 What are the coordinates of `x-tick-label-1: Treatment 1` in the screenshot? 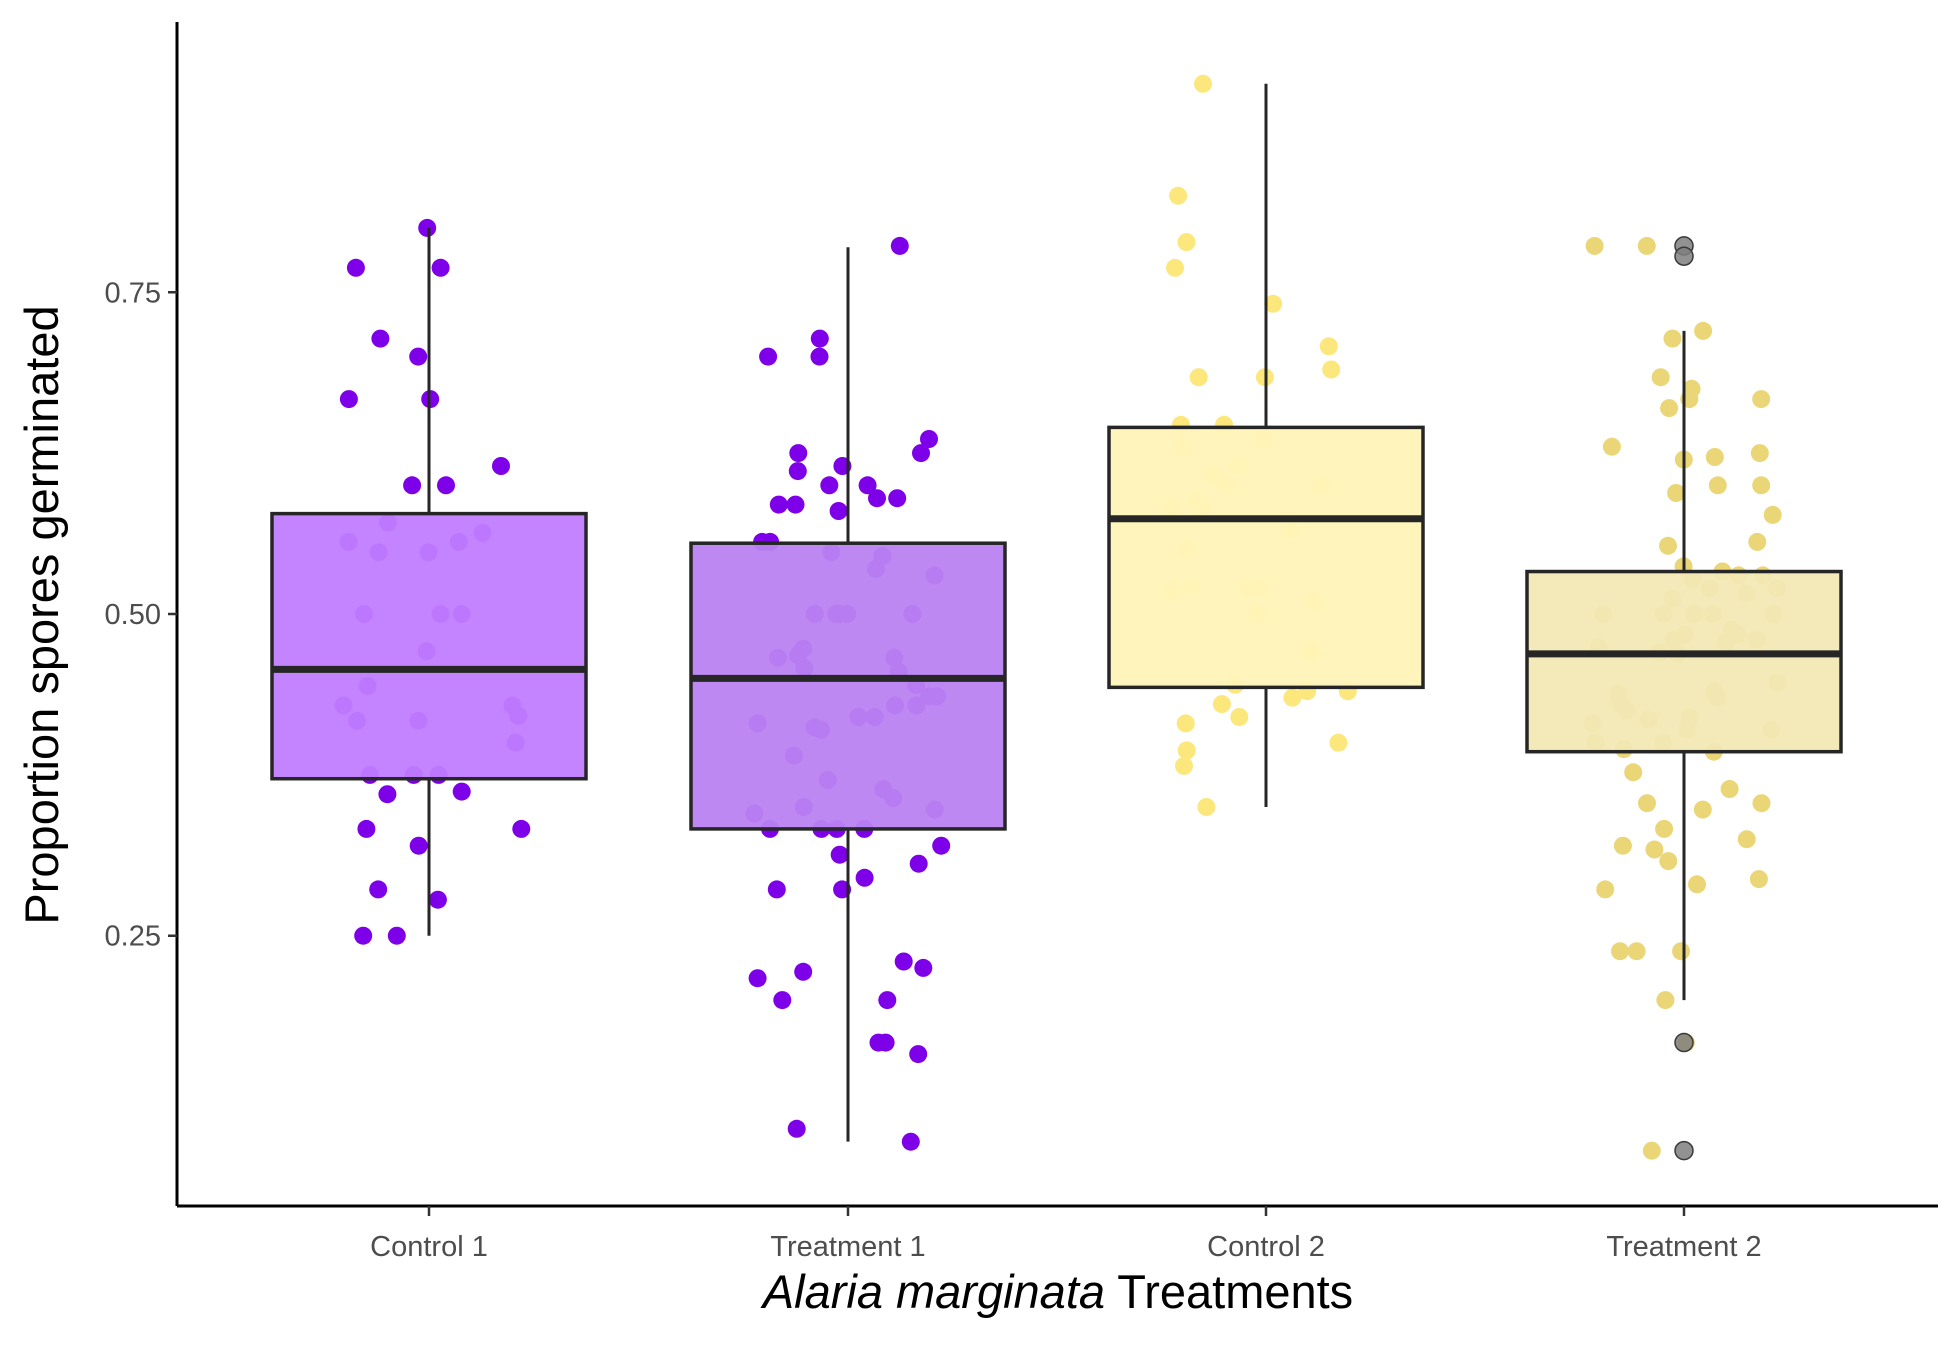 It's located at (847, 1247).